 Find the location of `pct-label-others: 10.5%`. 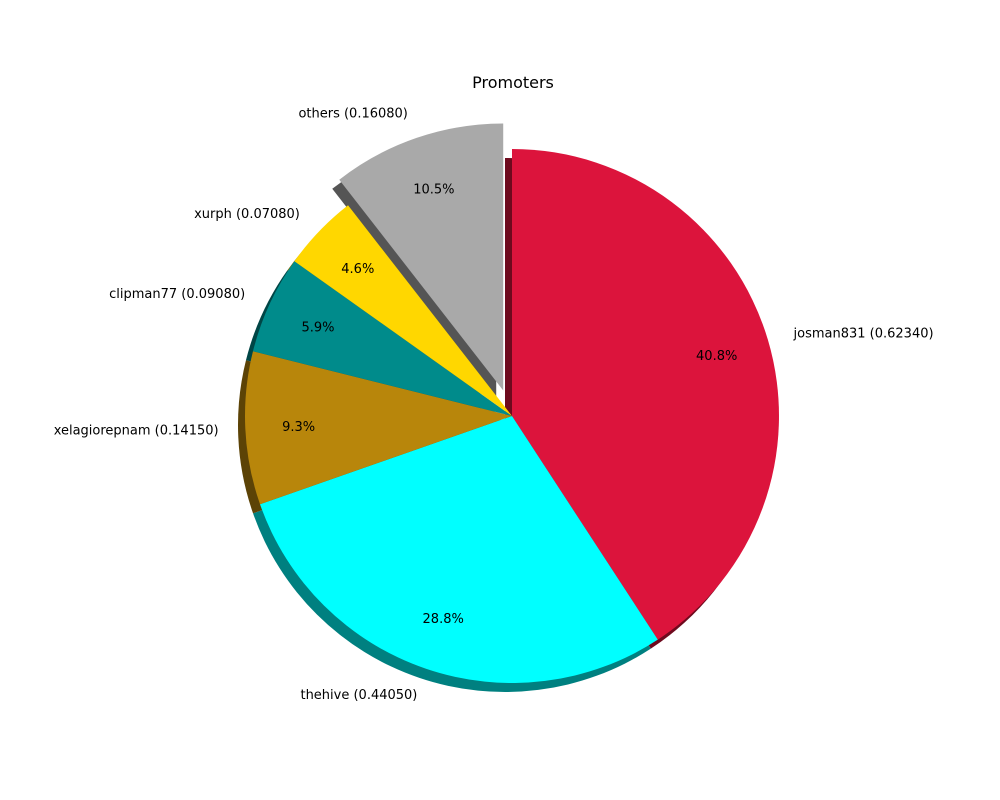

pct-label-others: 10.5% is located at coordinates (433, 189).